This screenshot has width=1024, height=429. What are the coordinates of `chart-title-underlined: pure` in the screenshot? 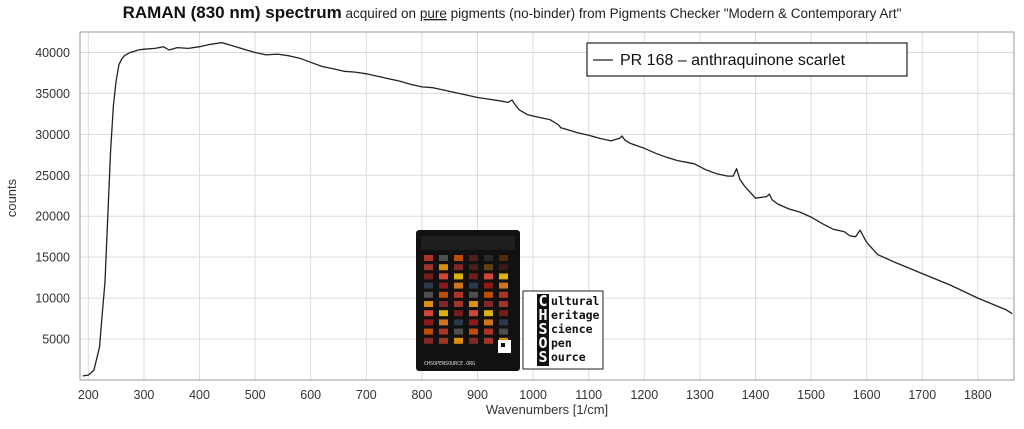 It's located at (433, 13).